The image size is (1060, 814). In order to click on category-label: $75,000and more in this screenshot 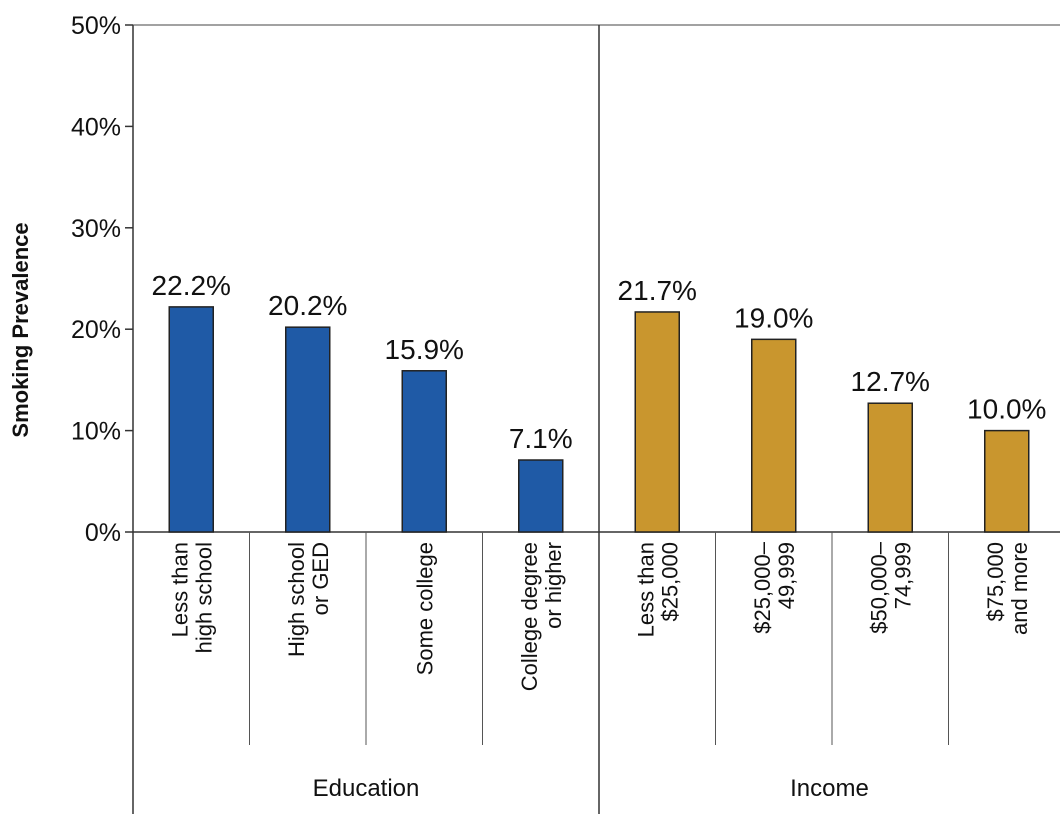, I will do `click(1007, 588)`.